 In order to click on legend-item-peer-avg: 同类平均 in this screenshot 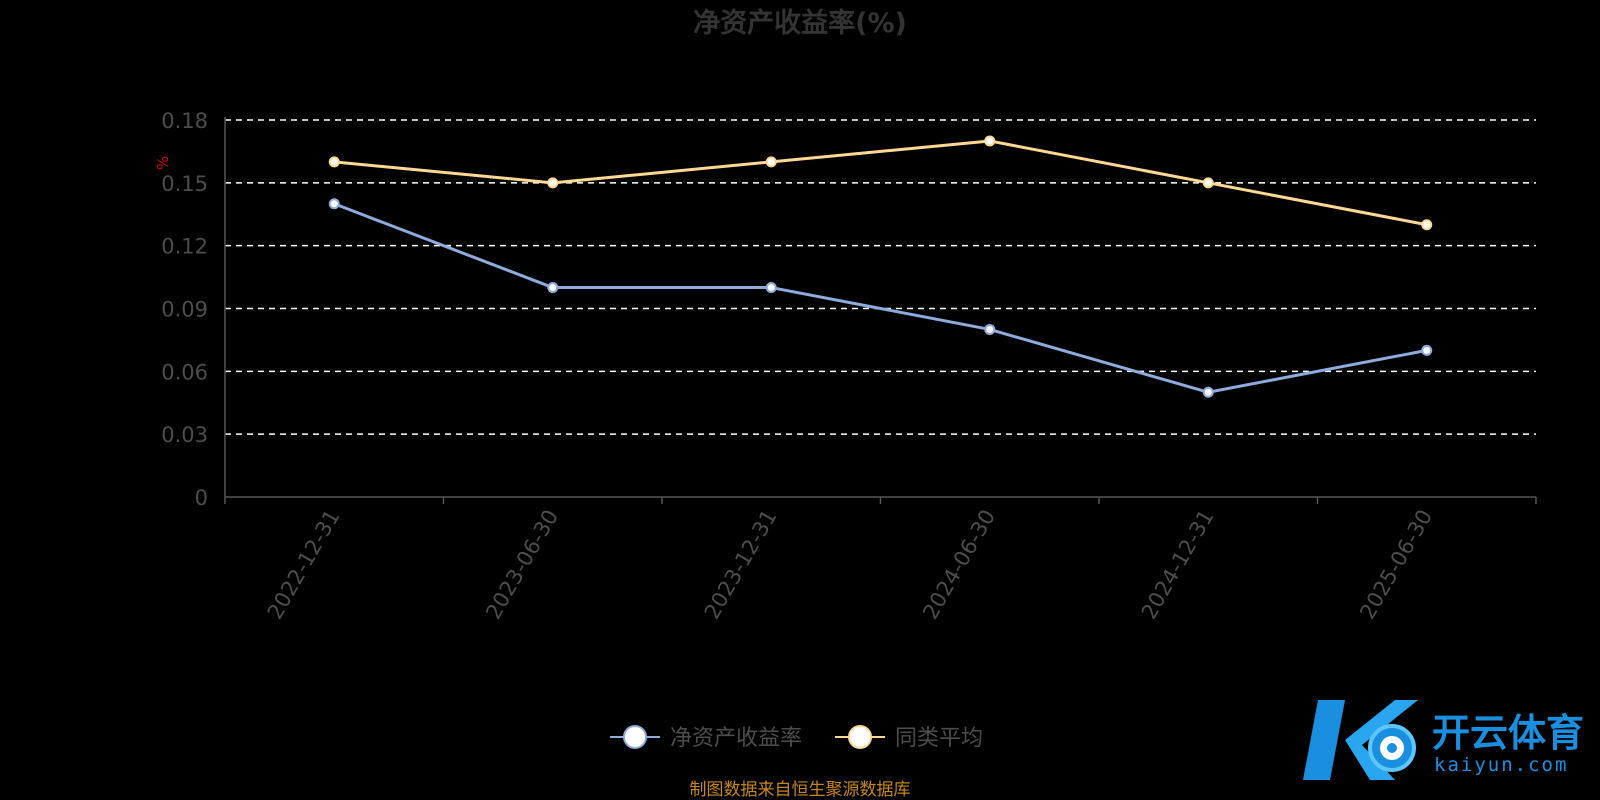, I will do `click(909, 738)`.